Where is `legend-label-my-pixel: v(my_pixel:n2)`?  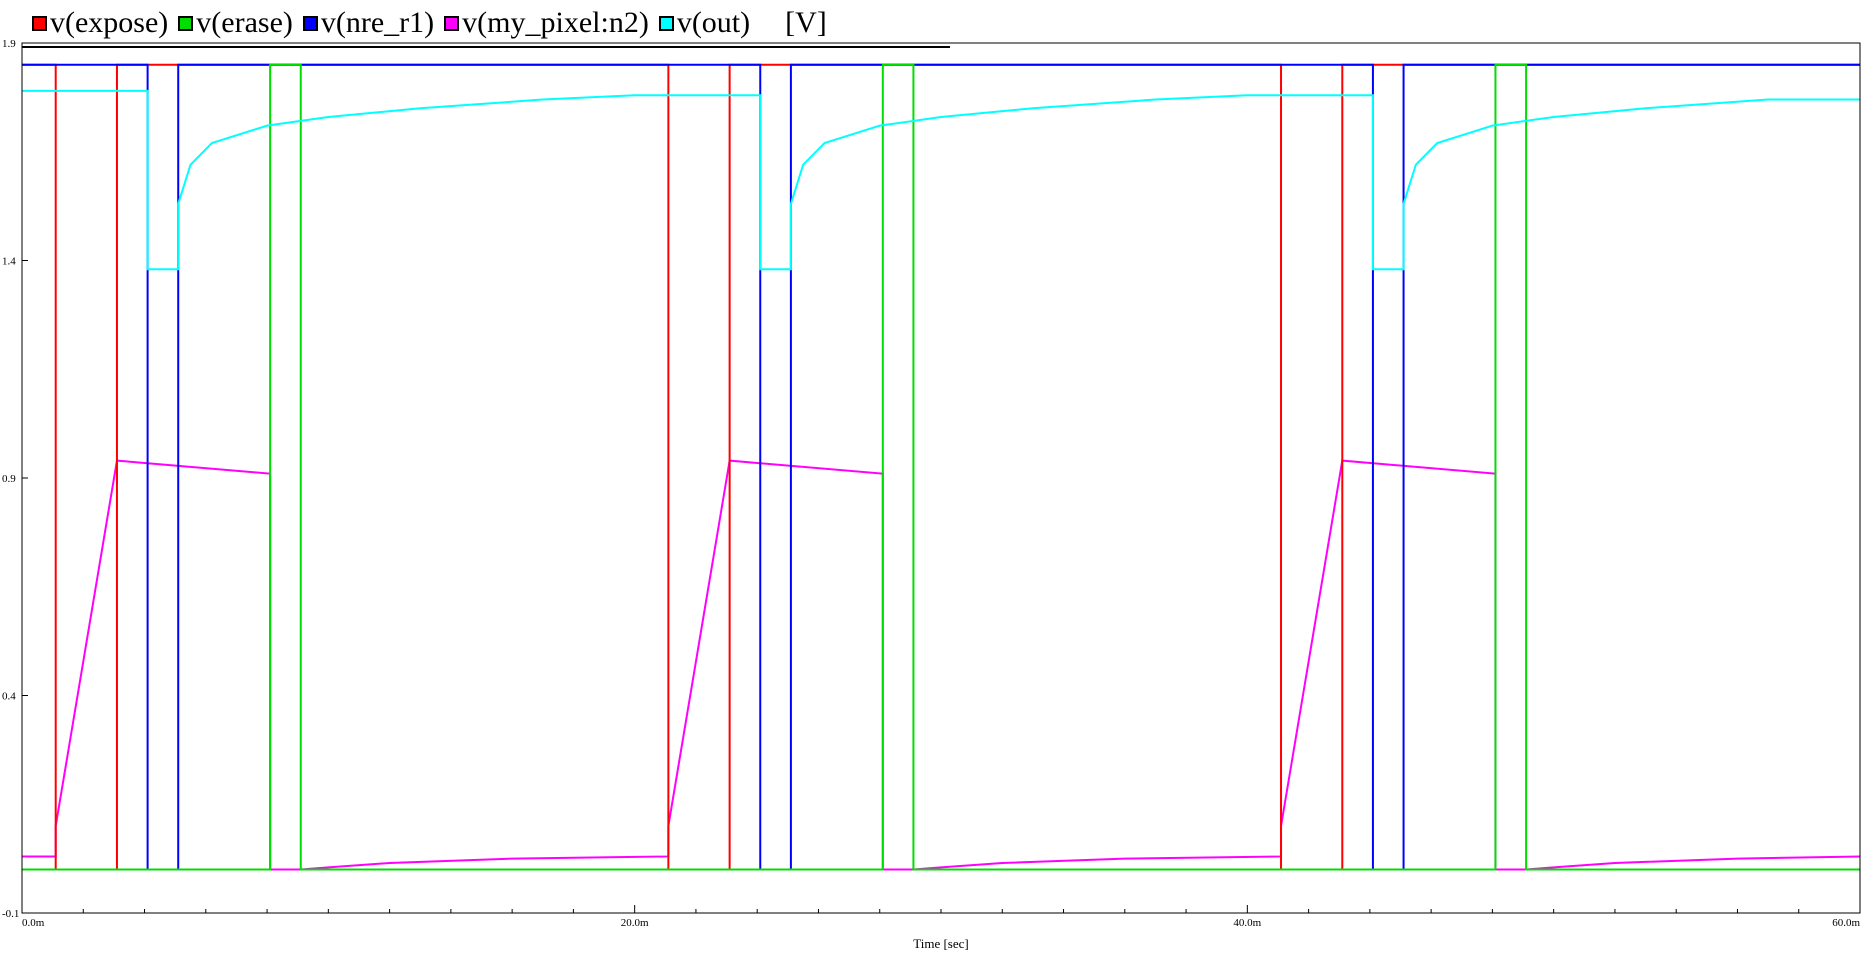 legend-label-my-pixel: v(my_pixel:n2) is located at coordinates (555, 22).